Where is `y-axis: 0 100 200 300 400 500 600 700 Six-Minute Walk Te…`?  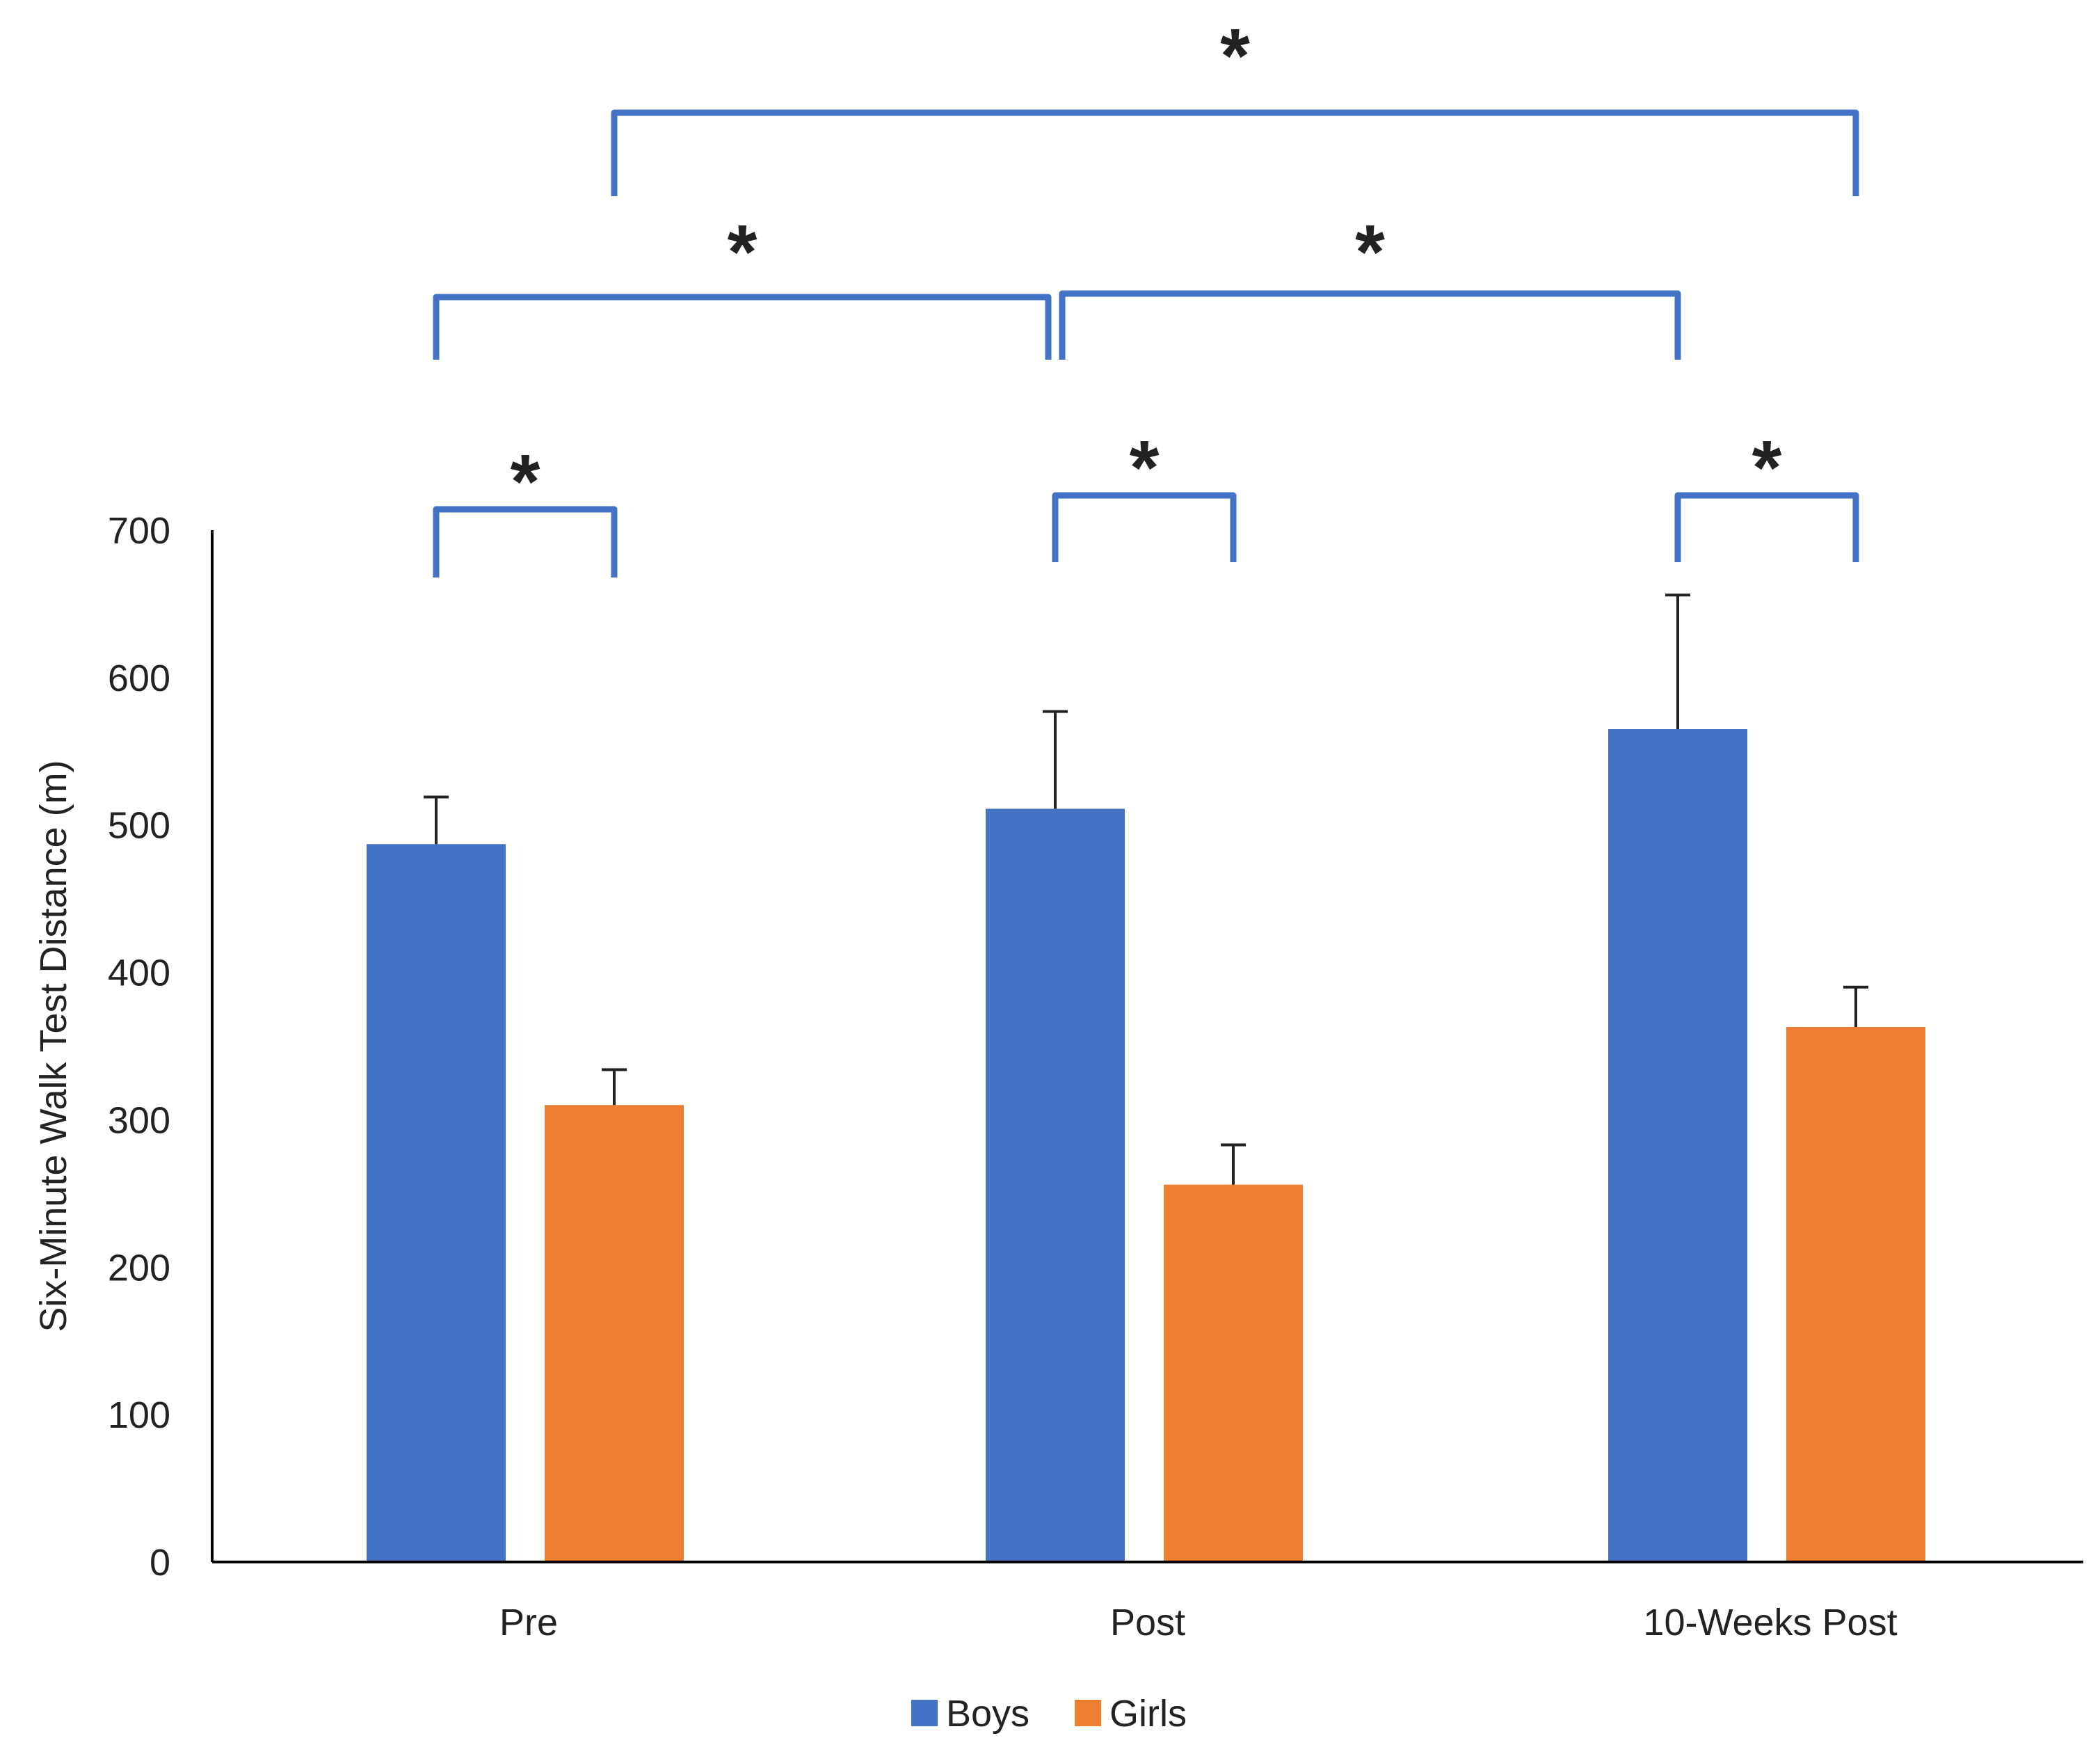 y-axis: 0 100 200 300 400 500 600 700 Six-Minute Walk Te… is located at coordinates (123, 1047).